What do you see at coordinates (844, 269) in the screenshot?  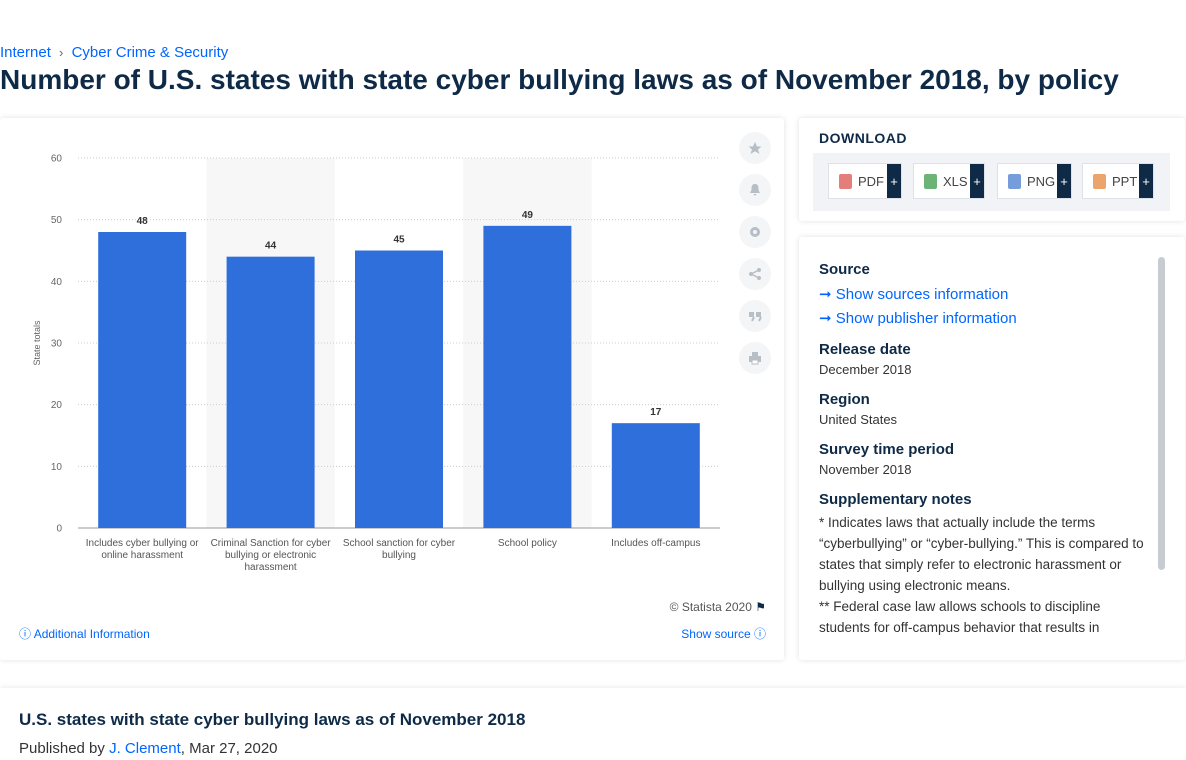 I see `source-title: Source` at bounding box center [844, 269].